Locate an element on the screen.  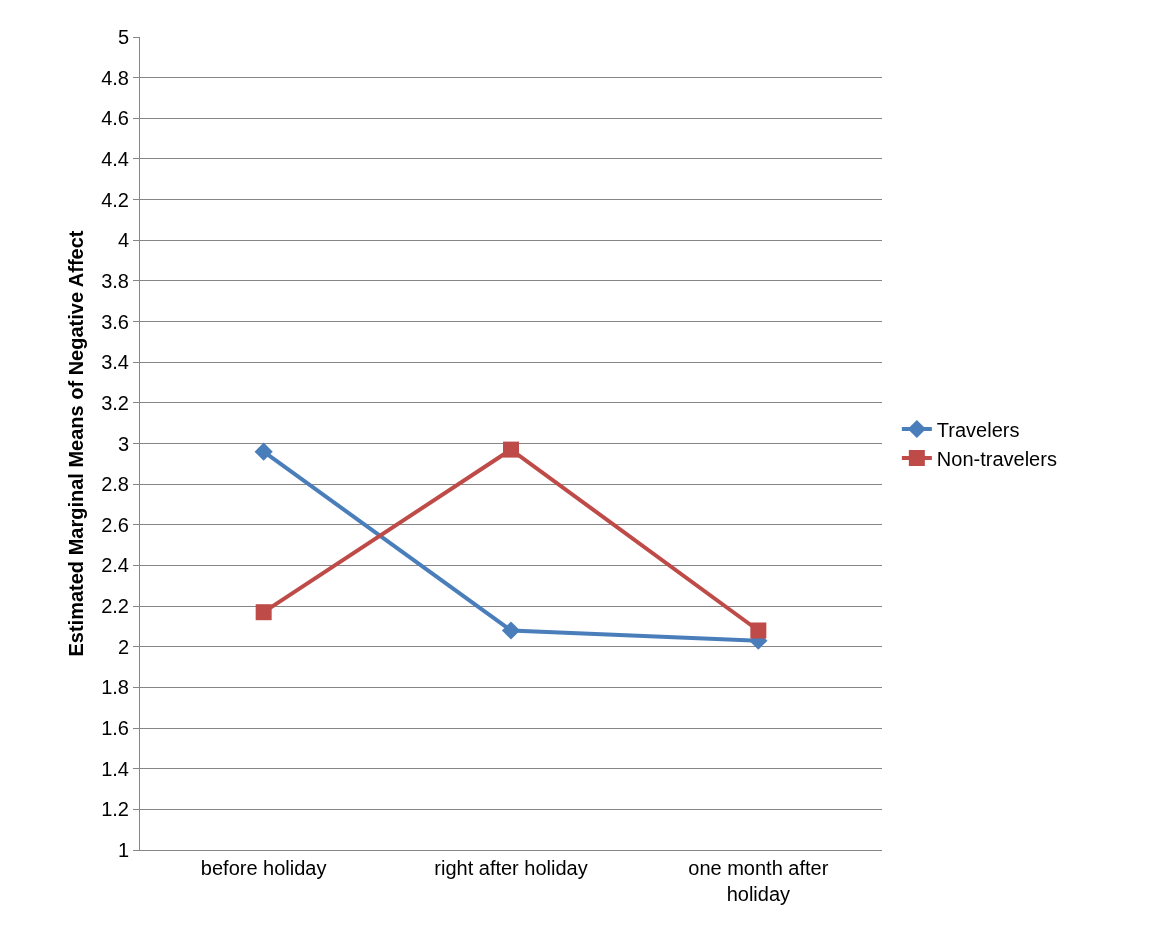
x-tick-label: before holiday is located at coordinates (263, 868).